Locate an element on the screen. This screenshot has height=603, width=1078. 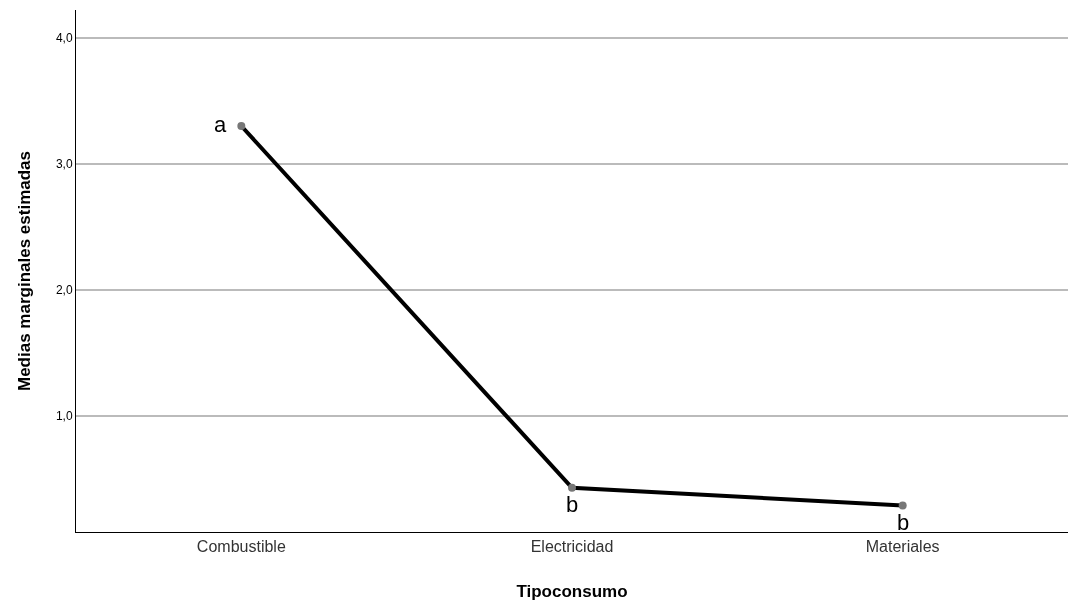
x-tick-label: Electricidad is located at coordinates (572, 547).